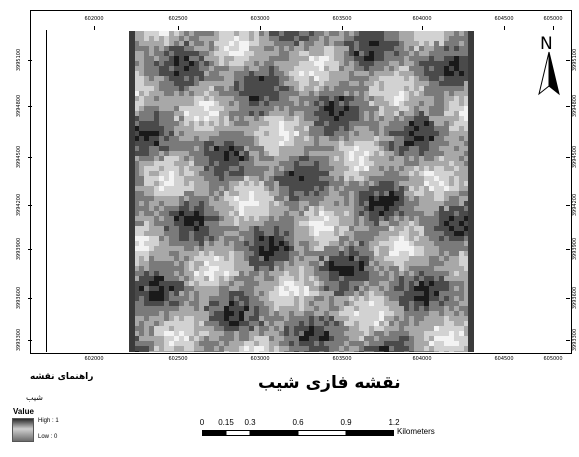  What do you see at coordinates (553, 19) in the screenshot?
I see `x-tick-label-top: 605000` at bounding box center [553, 19].